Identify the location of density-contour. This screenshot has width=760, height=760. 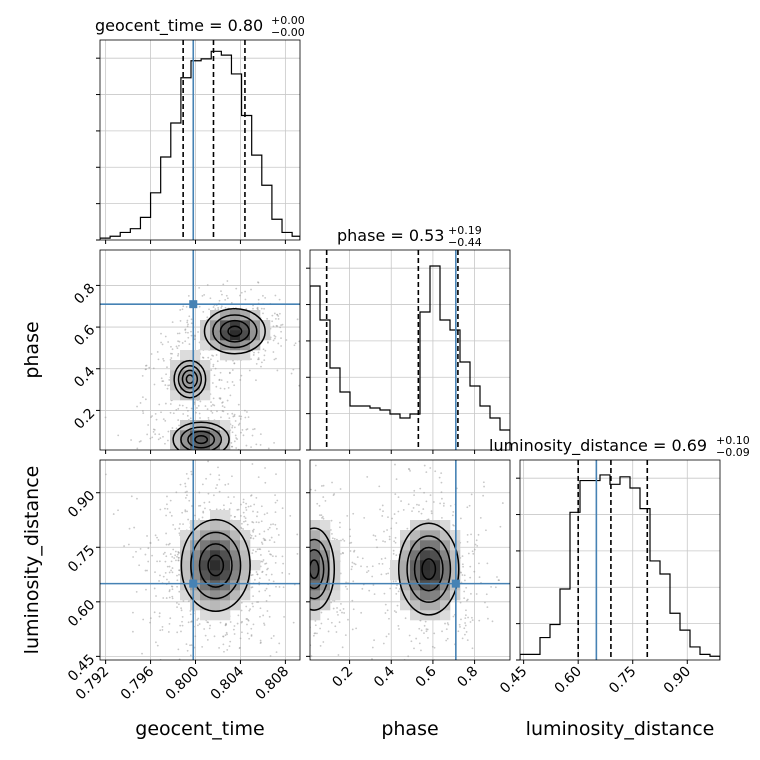
(190, 379).